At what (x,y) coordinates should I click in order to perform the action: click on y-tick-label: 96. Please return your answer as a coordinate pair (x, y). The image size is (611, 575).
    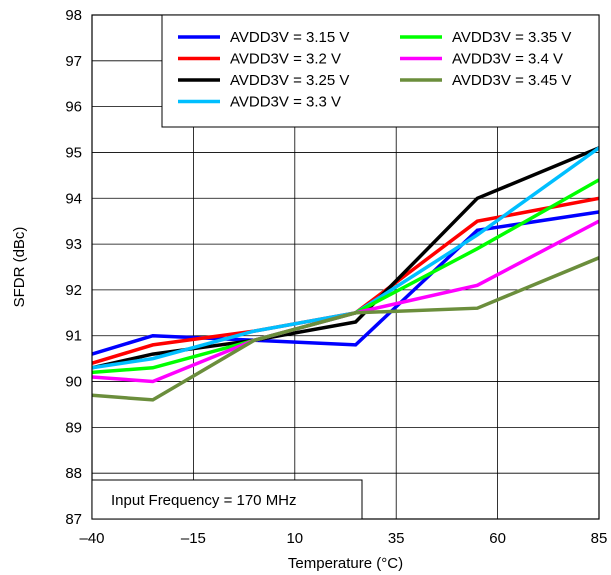
    Looking at the image, I should click on (73, 107).